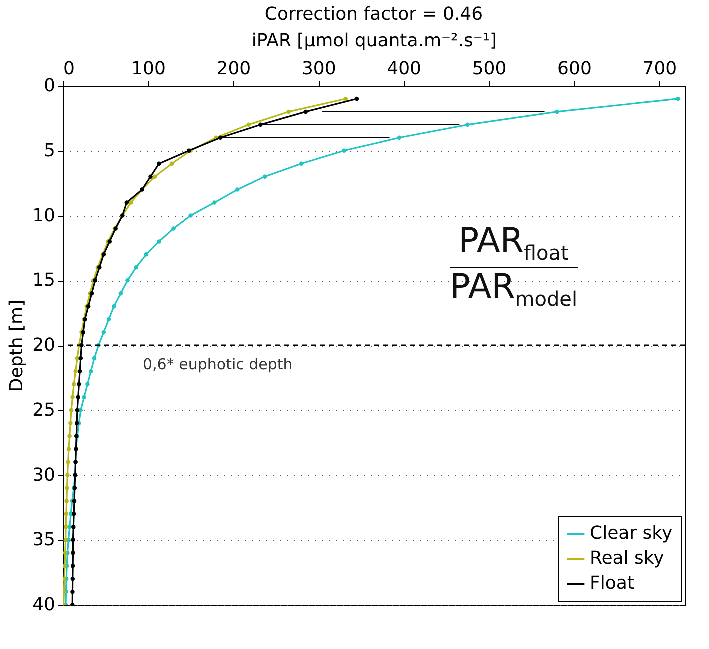 The image size is (709, 649). I want to click on x-tick-label: 200, so click(234, 69).